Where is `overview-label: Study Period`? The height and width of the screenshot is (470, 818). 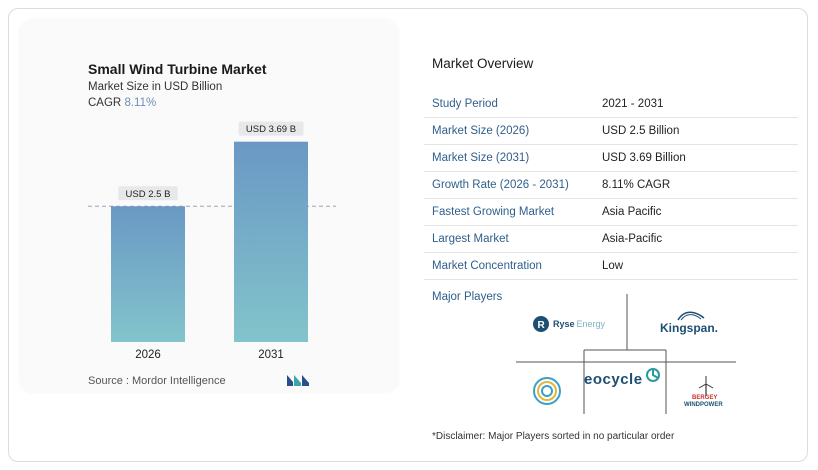
overview-label: Study Period is located at coordinates (465, 104).